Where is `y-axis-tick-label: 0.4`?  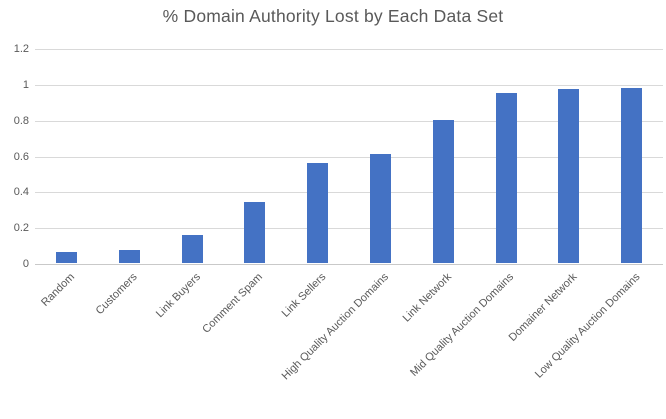
y-axis-tick-label: 0.4 is located at coordinates (21, 192).